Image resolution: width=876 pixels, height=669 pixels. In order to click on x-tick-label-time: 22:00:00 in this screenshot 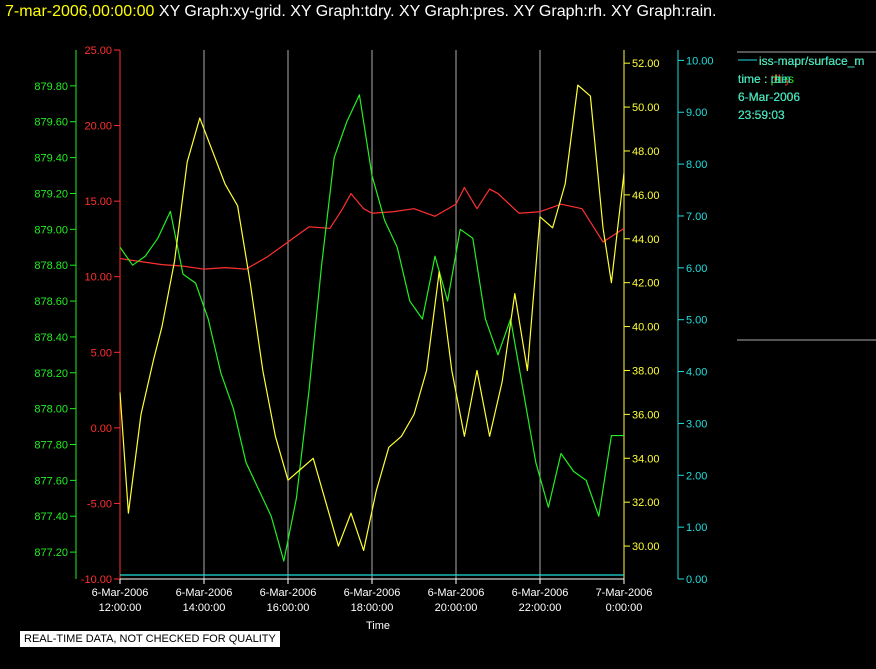, I will do `click(540, 608)`.